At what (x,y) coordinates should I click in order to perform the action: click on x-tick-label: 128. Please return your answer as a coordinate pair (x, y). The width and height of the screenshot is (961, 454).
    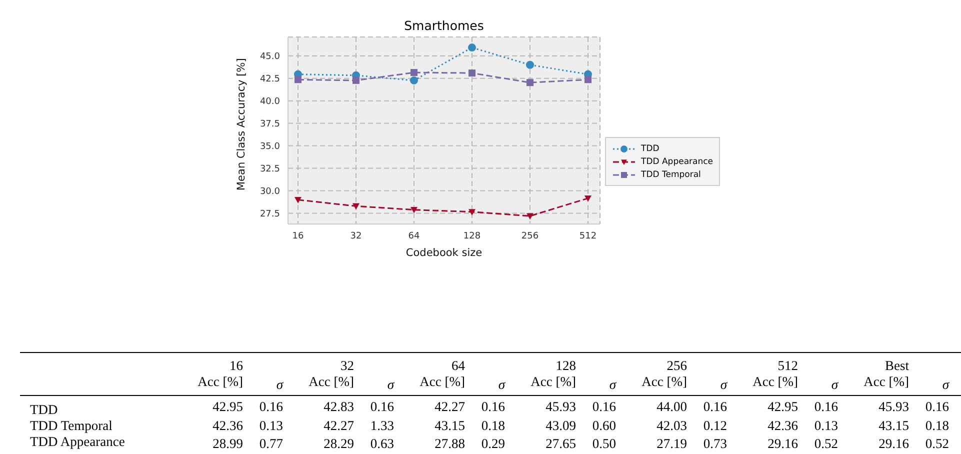
    Looking at the image, I should click on (472, 236).